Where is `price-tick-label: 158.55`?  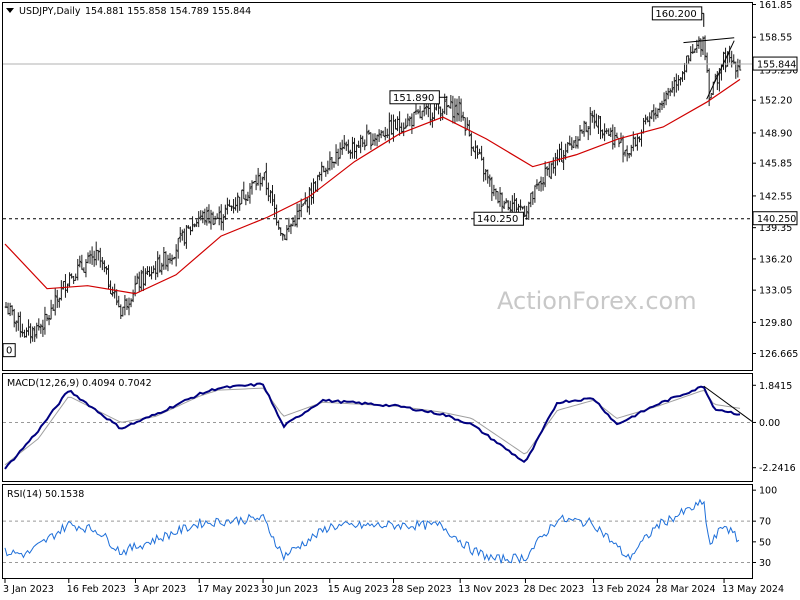 price-tick-label: 158.55 is located at coordinates (775, 38).